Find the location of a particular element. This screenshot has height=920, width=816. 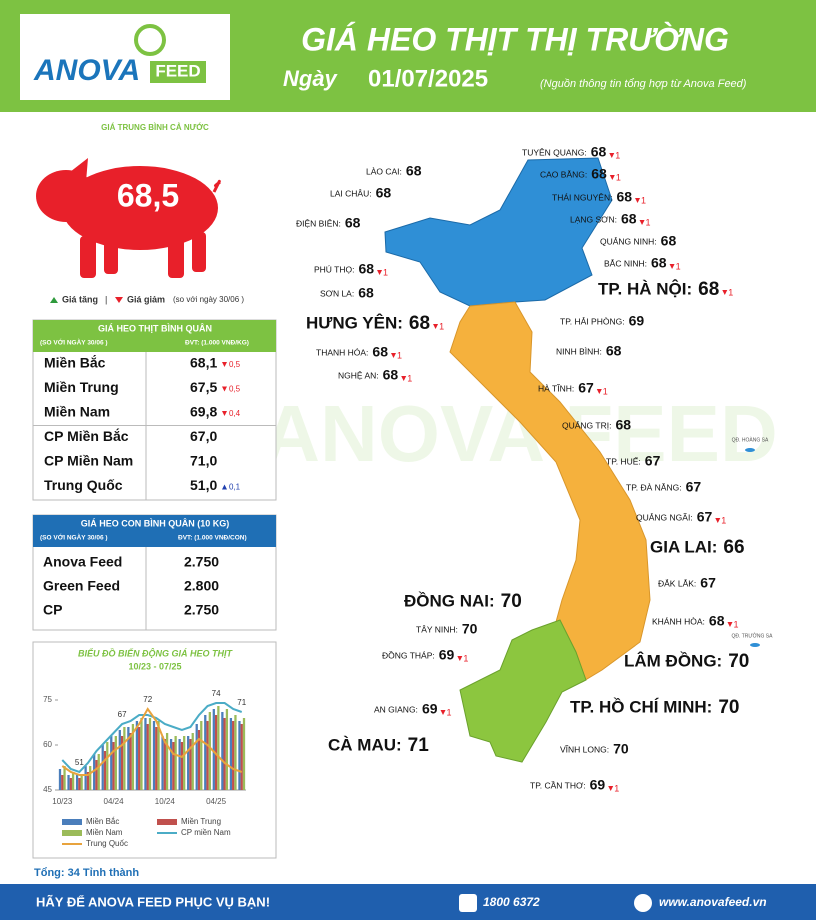

date-label: Ngày is located at coordinates (311, 78).